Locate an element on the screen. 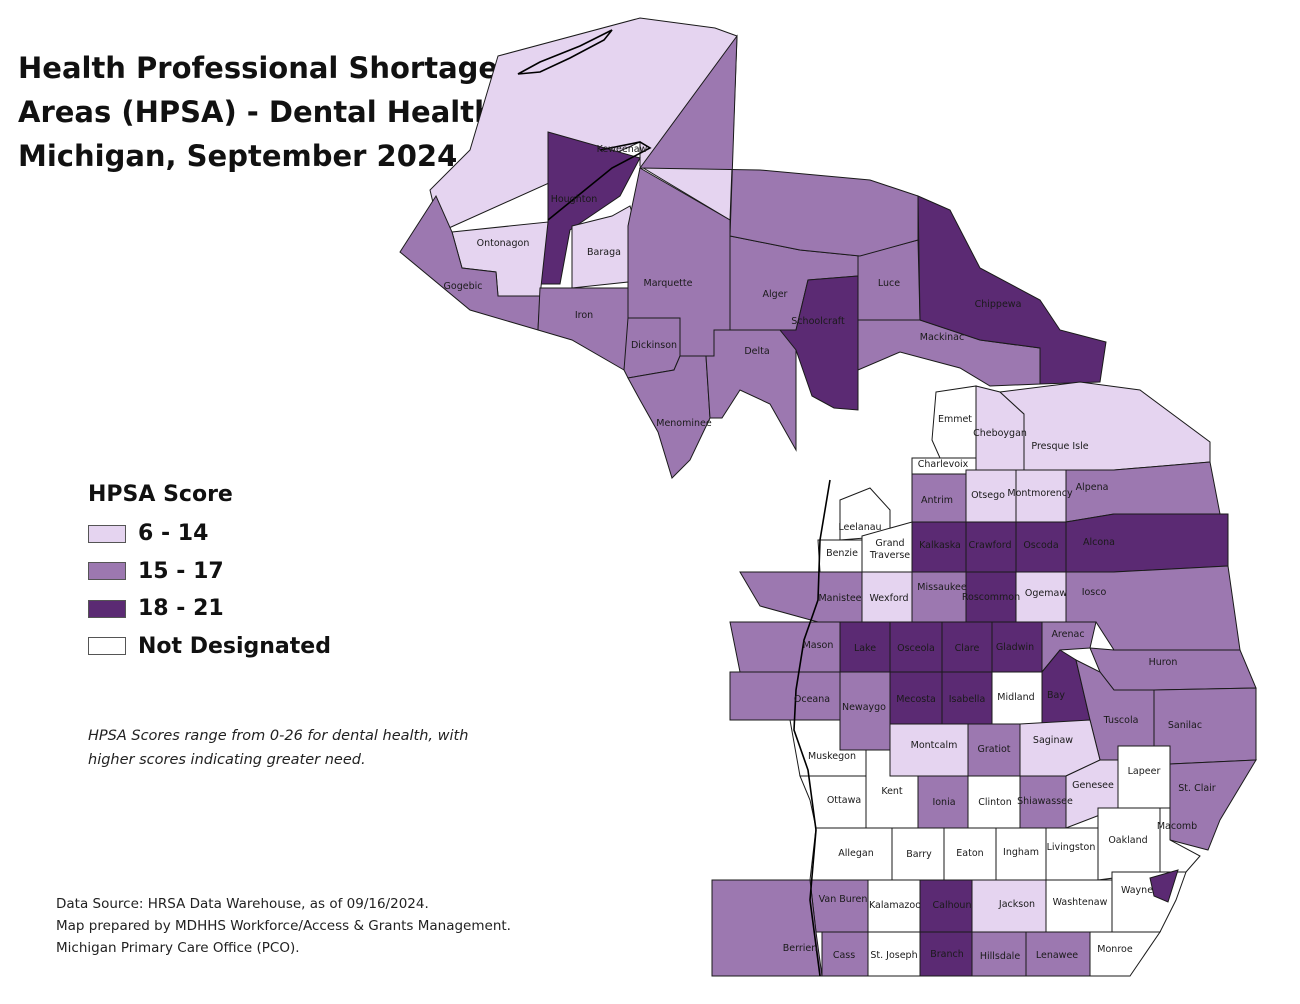  county-label-clinton: Clinton is located at coordinates (995, 802).